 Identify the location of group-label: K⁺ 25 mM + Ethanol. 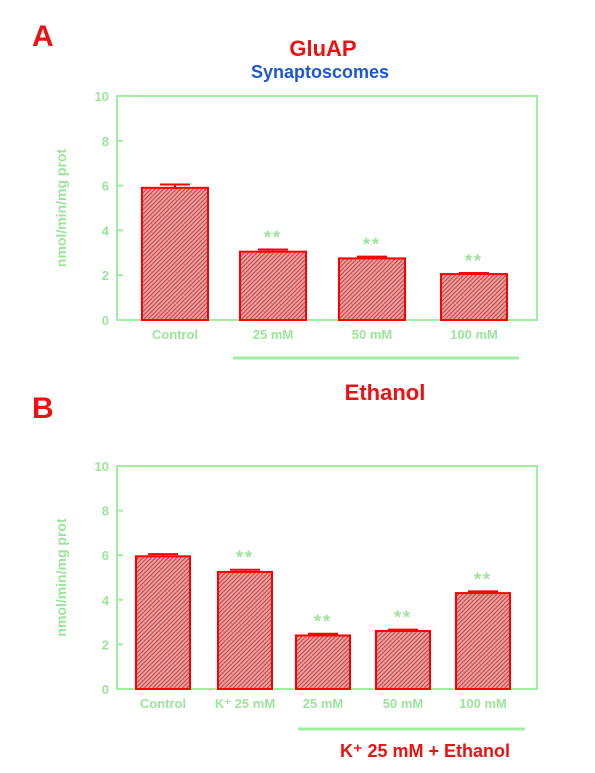
(425, 751).